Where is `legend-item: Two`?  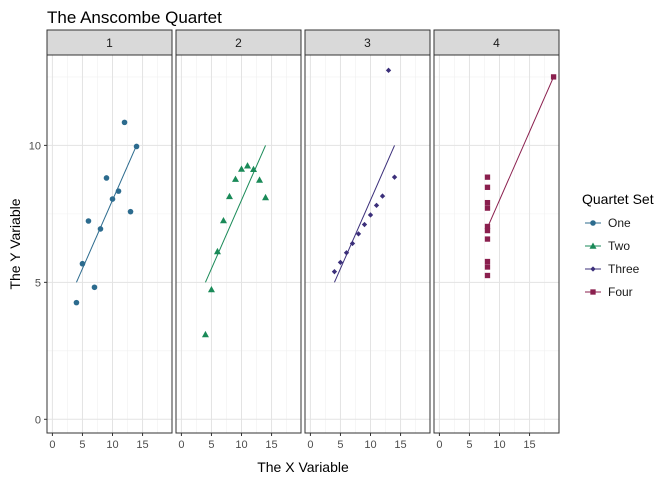 legend-item: Two is located at coordinates (607, 246).